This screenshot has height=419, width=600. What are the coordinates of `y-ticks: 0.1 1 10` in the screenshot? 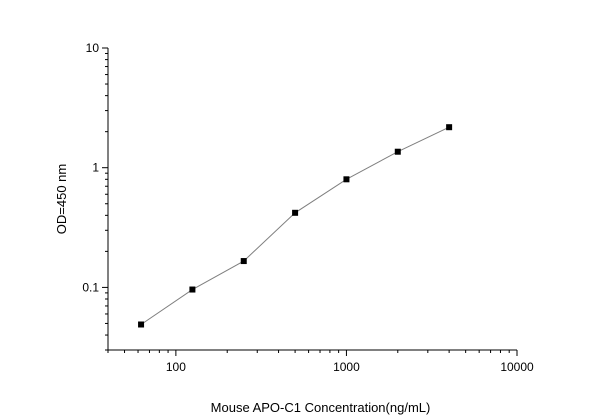 It's located at (95, 196).